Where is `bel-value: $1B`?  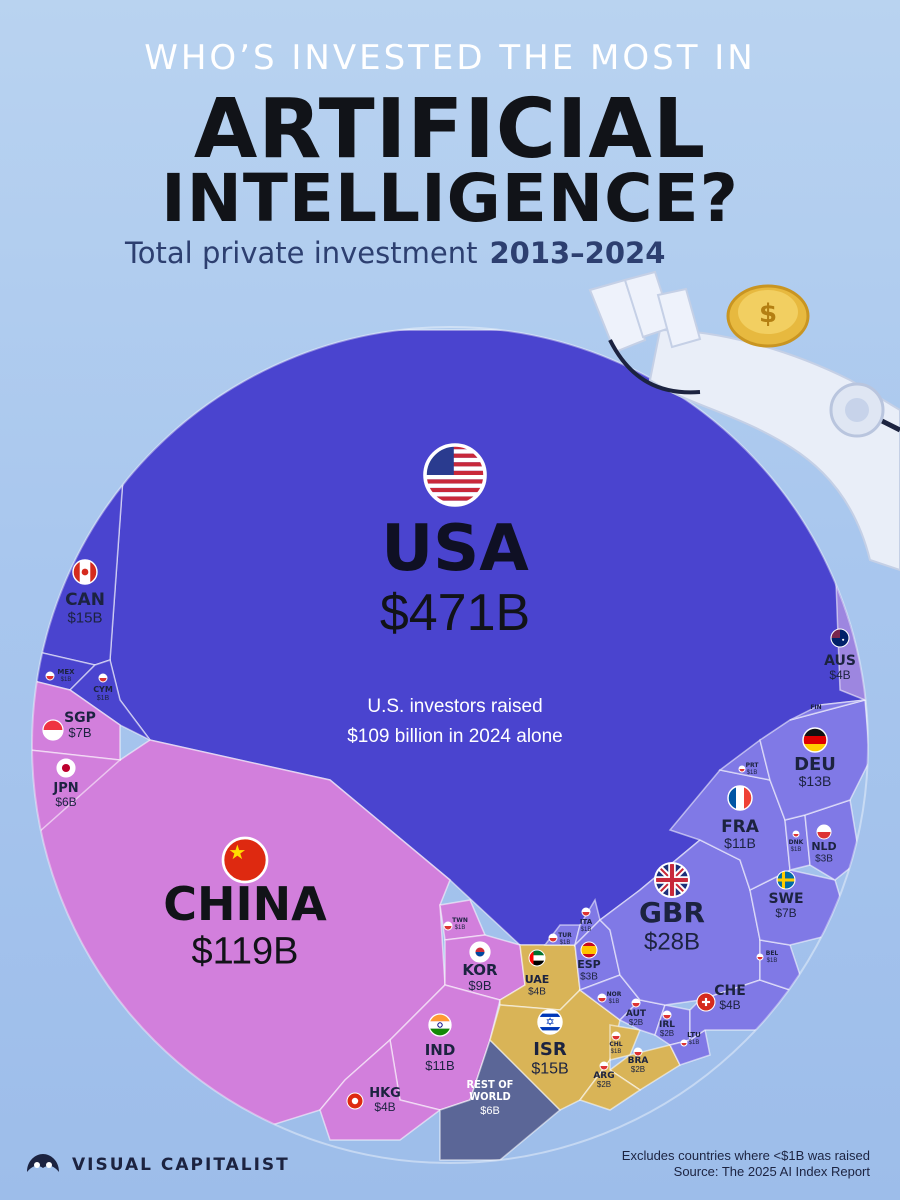
bel-value: $1B is located at coordinates (772, 961).